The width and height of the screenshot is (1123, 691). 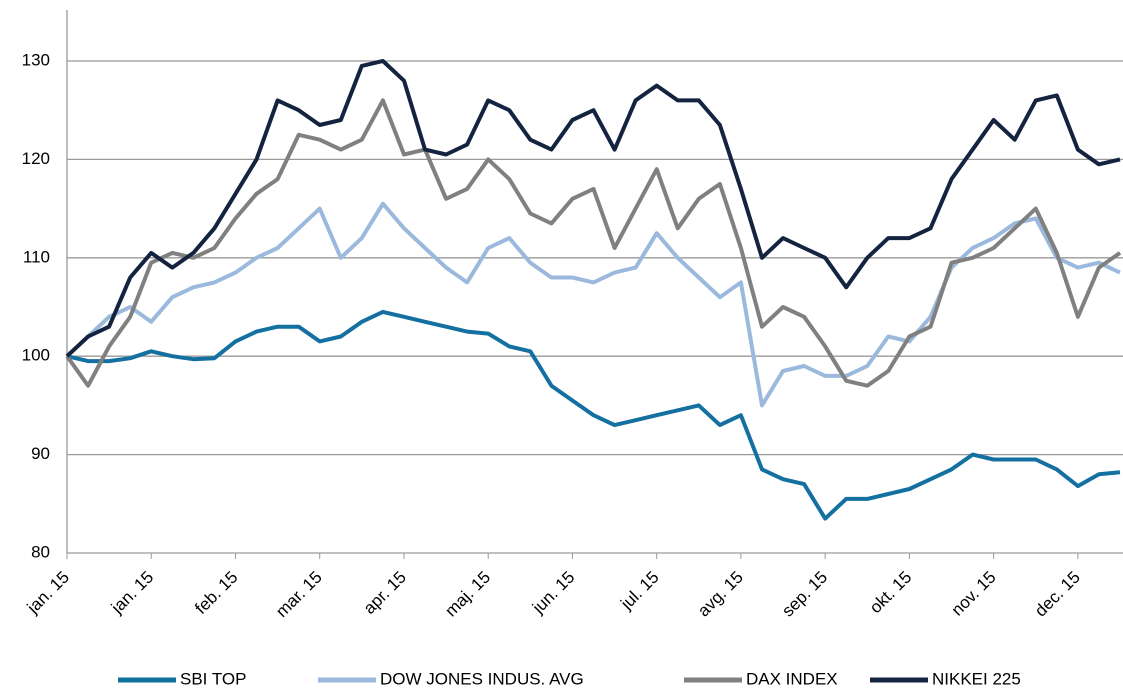 What do you see at coordinates (385, 593) in the screenshot?
I see `x-tick-label: apr. 15` at bounding box center [385, 593].